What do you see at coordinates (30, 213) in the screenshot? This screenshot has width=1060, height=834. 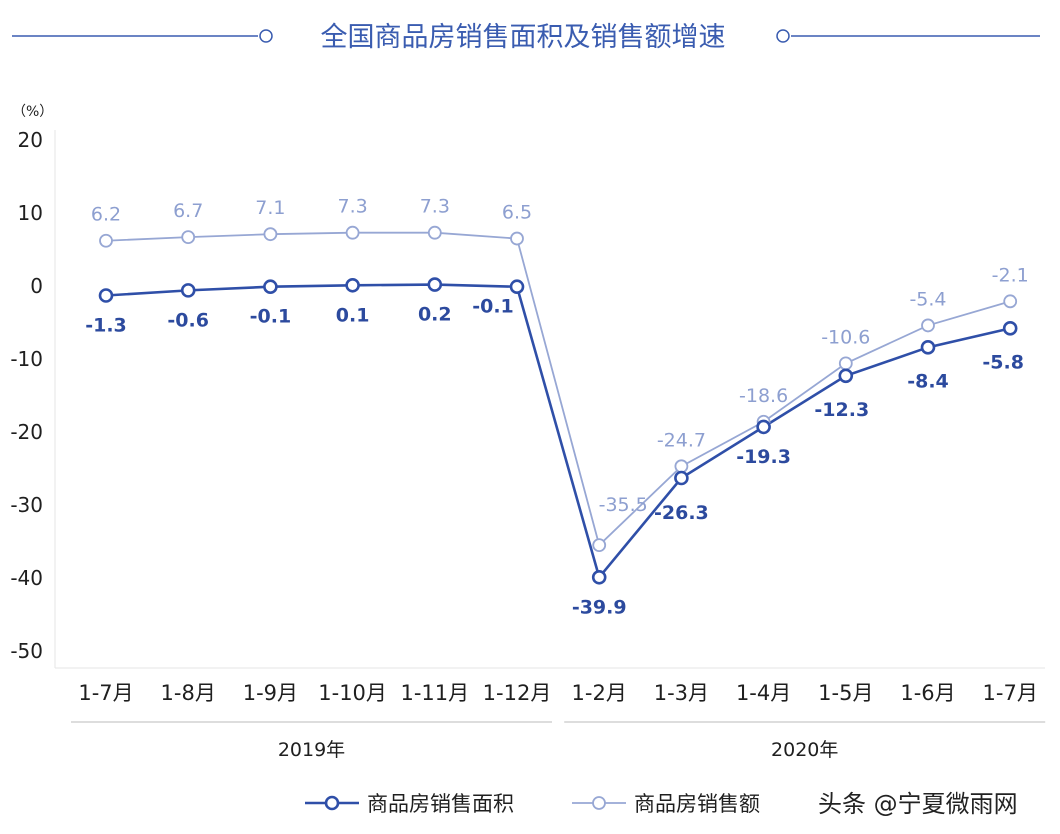 I see `y-tick-label: 10` at bounding box center [30, 213].